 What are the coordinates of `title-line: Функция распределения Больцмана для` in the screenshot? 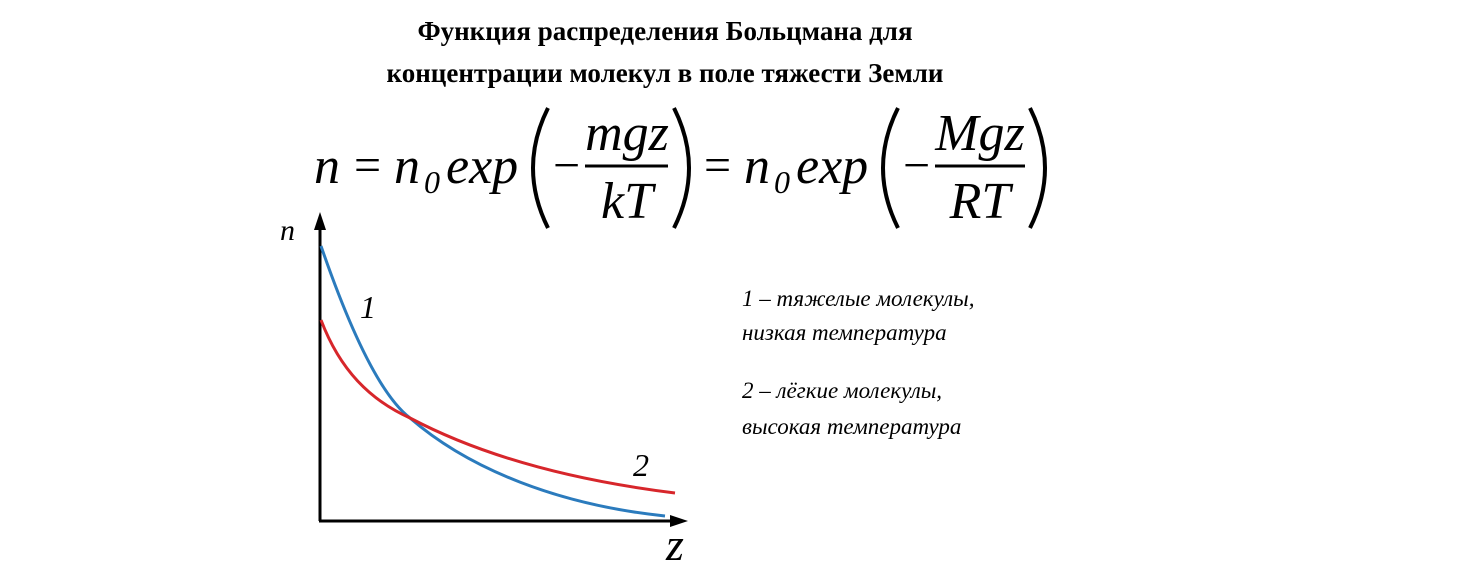 It's located at (664, 31).